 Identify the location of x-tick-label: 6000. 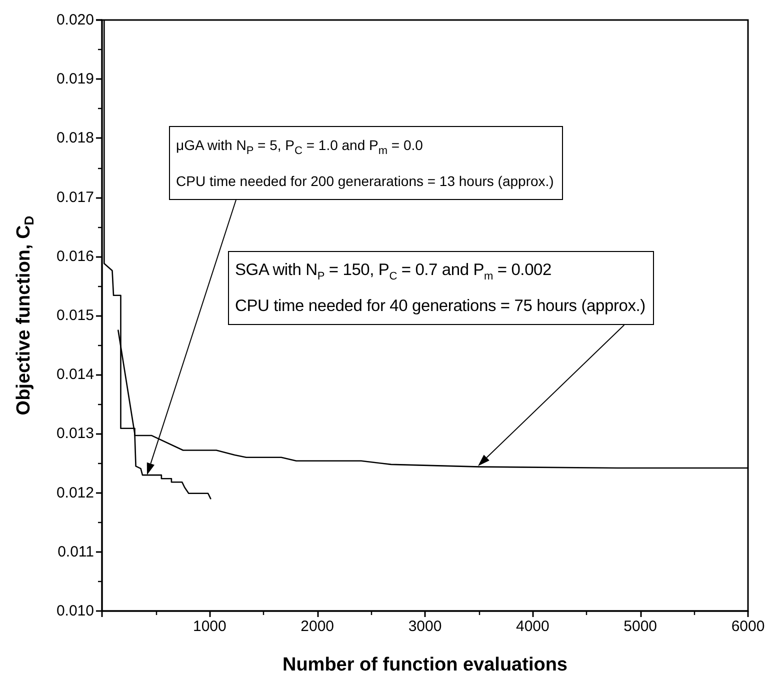
(748, 626).